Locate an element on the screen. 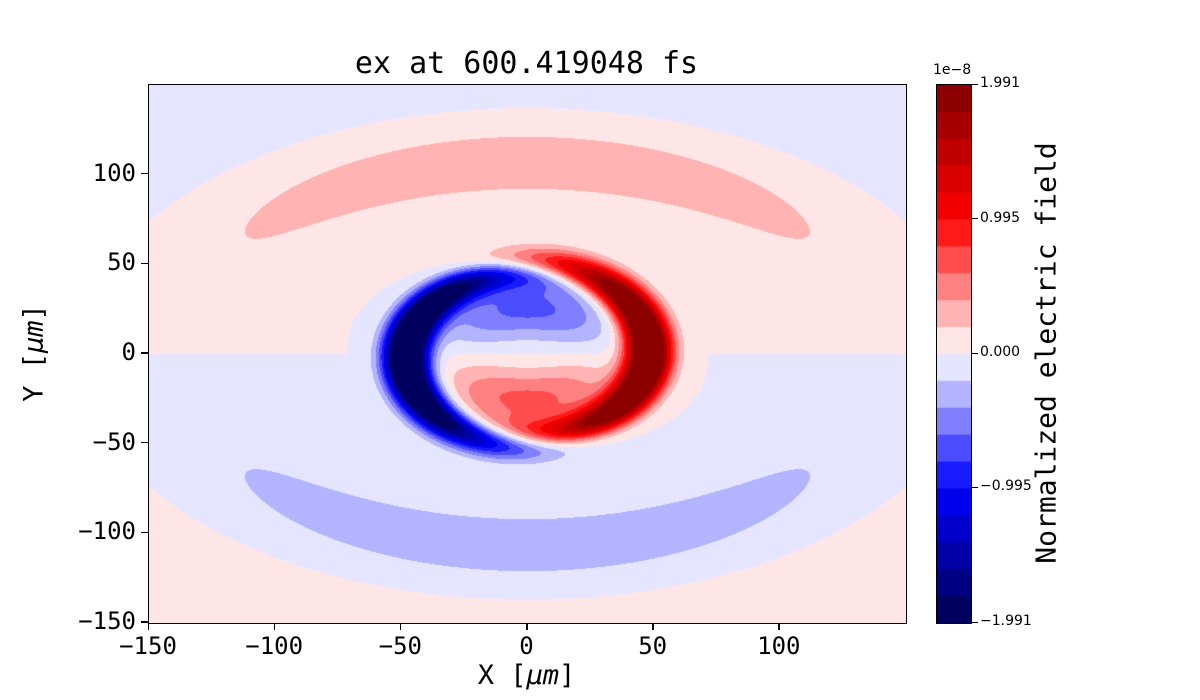 The height and width of the screenshot is (700, 1200). x-axis-label-pre: X [ is located at coordinates (502, 675).